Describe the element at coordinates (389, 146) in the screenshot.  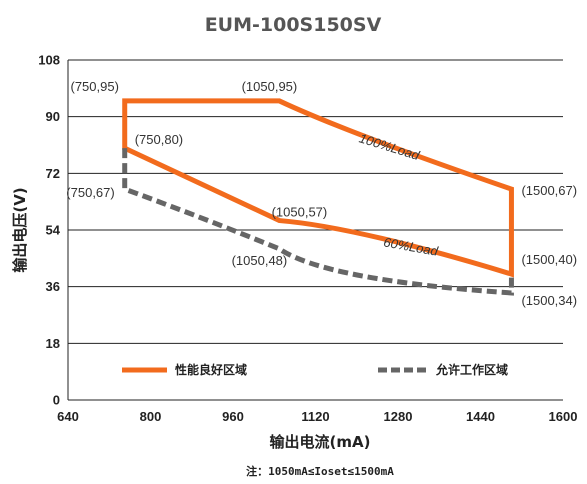
I see `load-annotation: 100%Load` at that location.